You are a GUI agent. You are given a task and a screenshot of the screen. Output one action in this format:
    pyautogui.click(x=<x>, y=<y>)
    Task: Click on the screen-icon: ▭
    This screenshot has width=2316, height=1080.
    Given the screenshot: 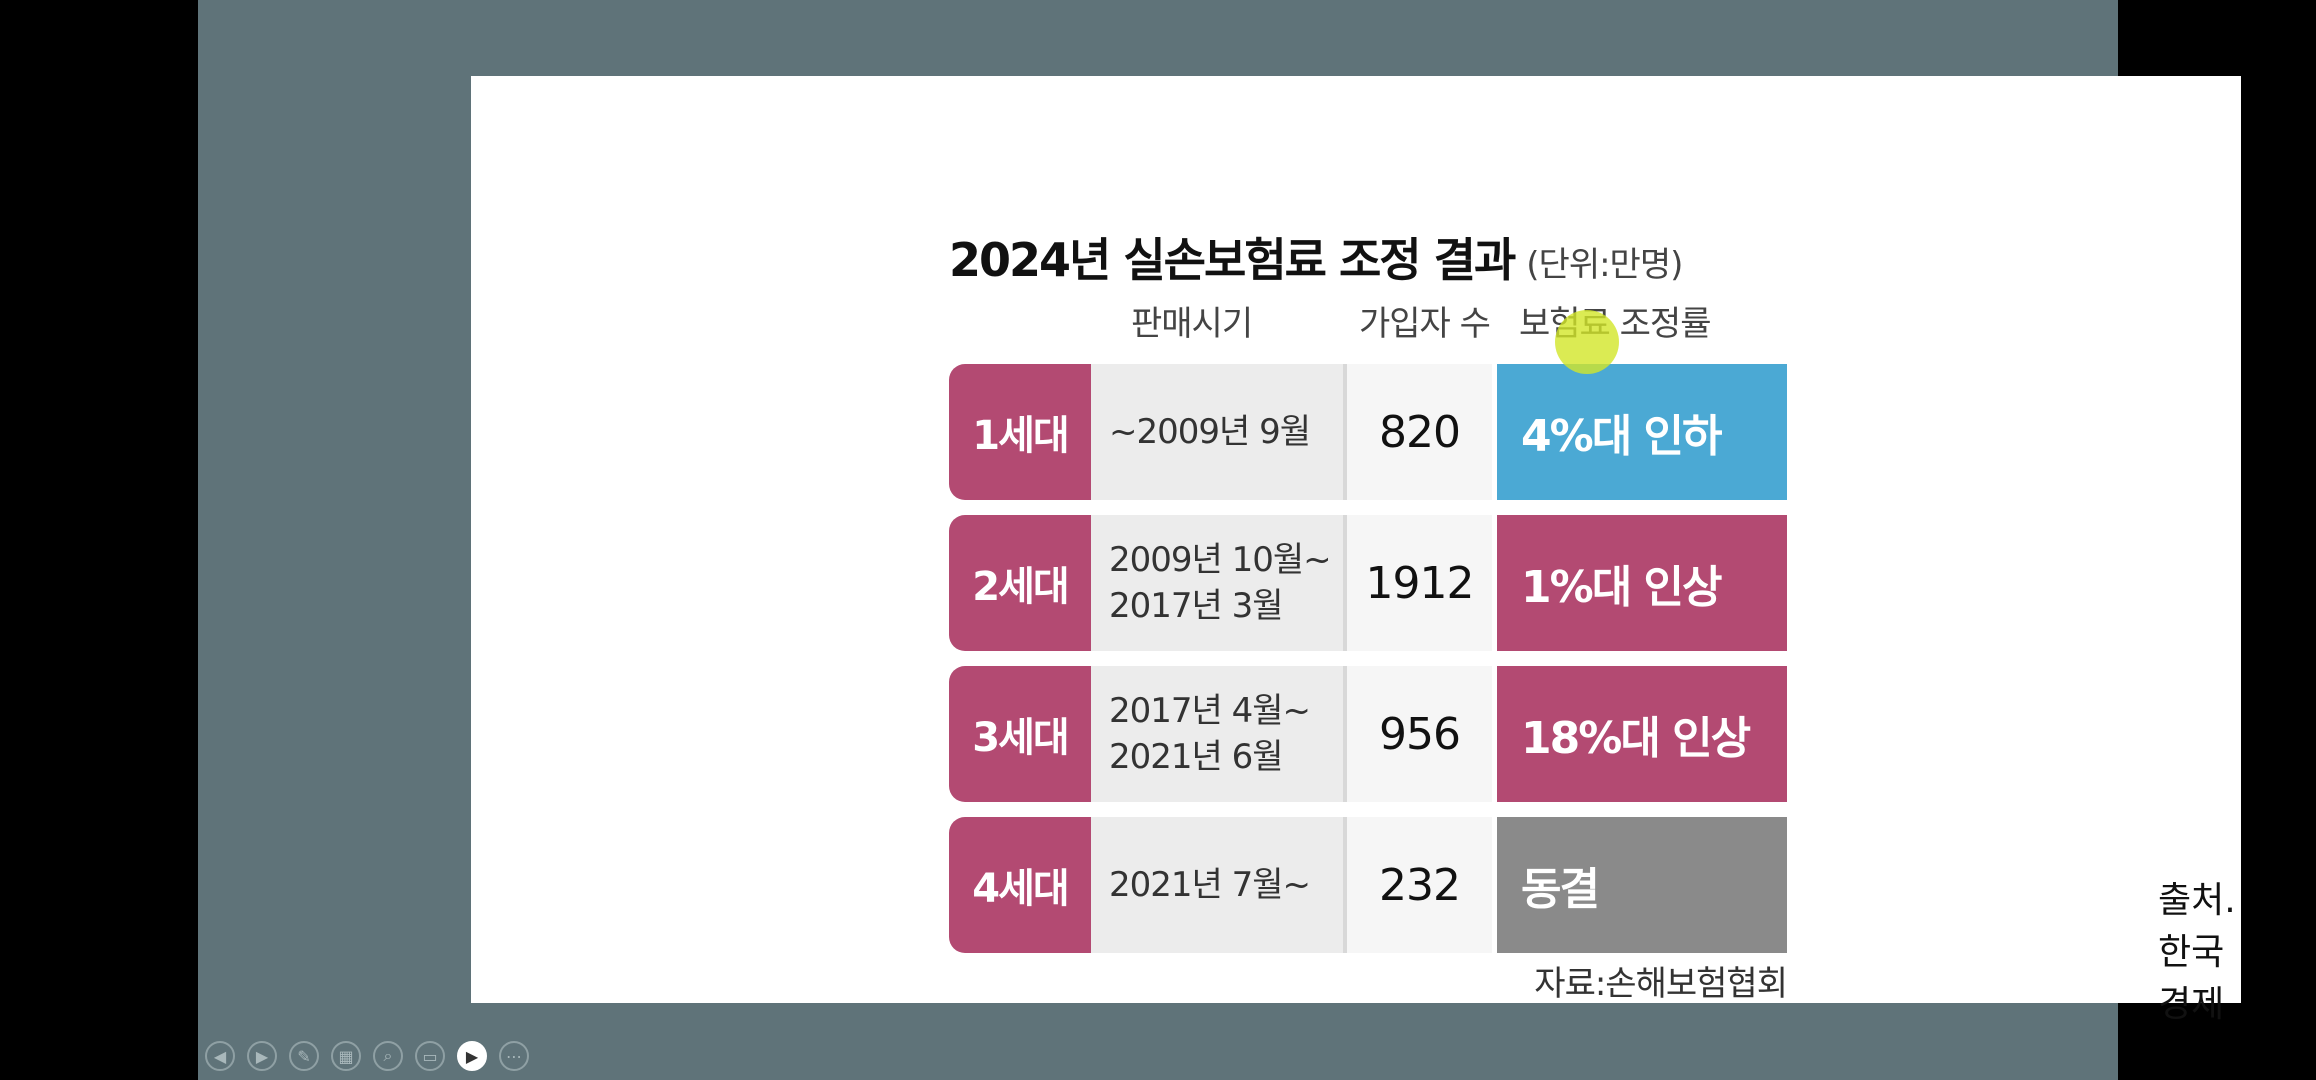 What is the action you would take?
    pyautogui.click(x=430, y=1056)
    